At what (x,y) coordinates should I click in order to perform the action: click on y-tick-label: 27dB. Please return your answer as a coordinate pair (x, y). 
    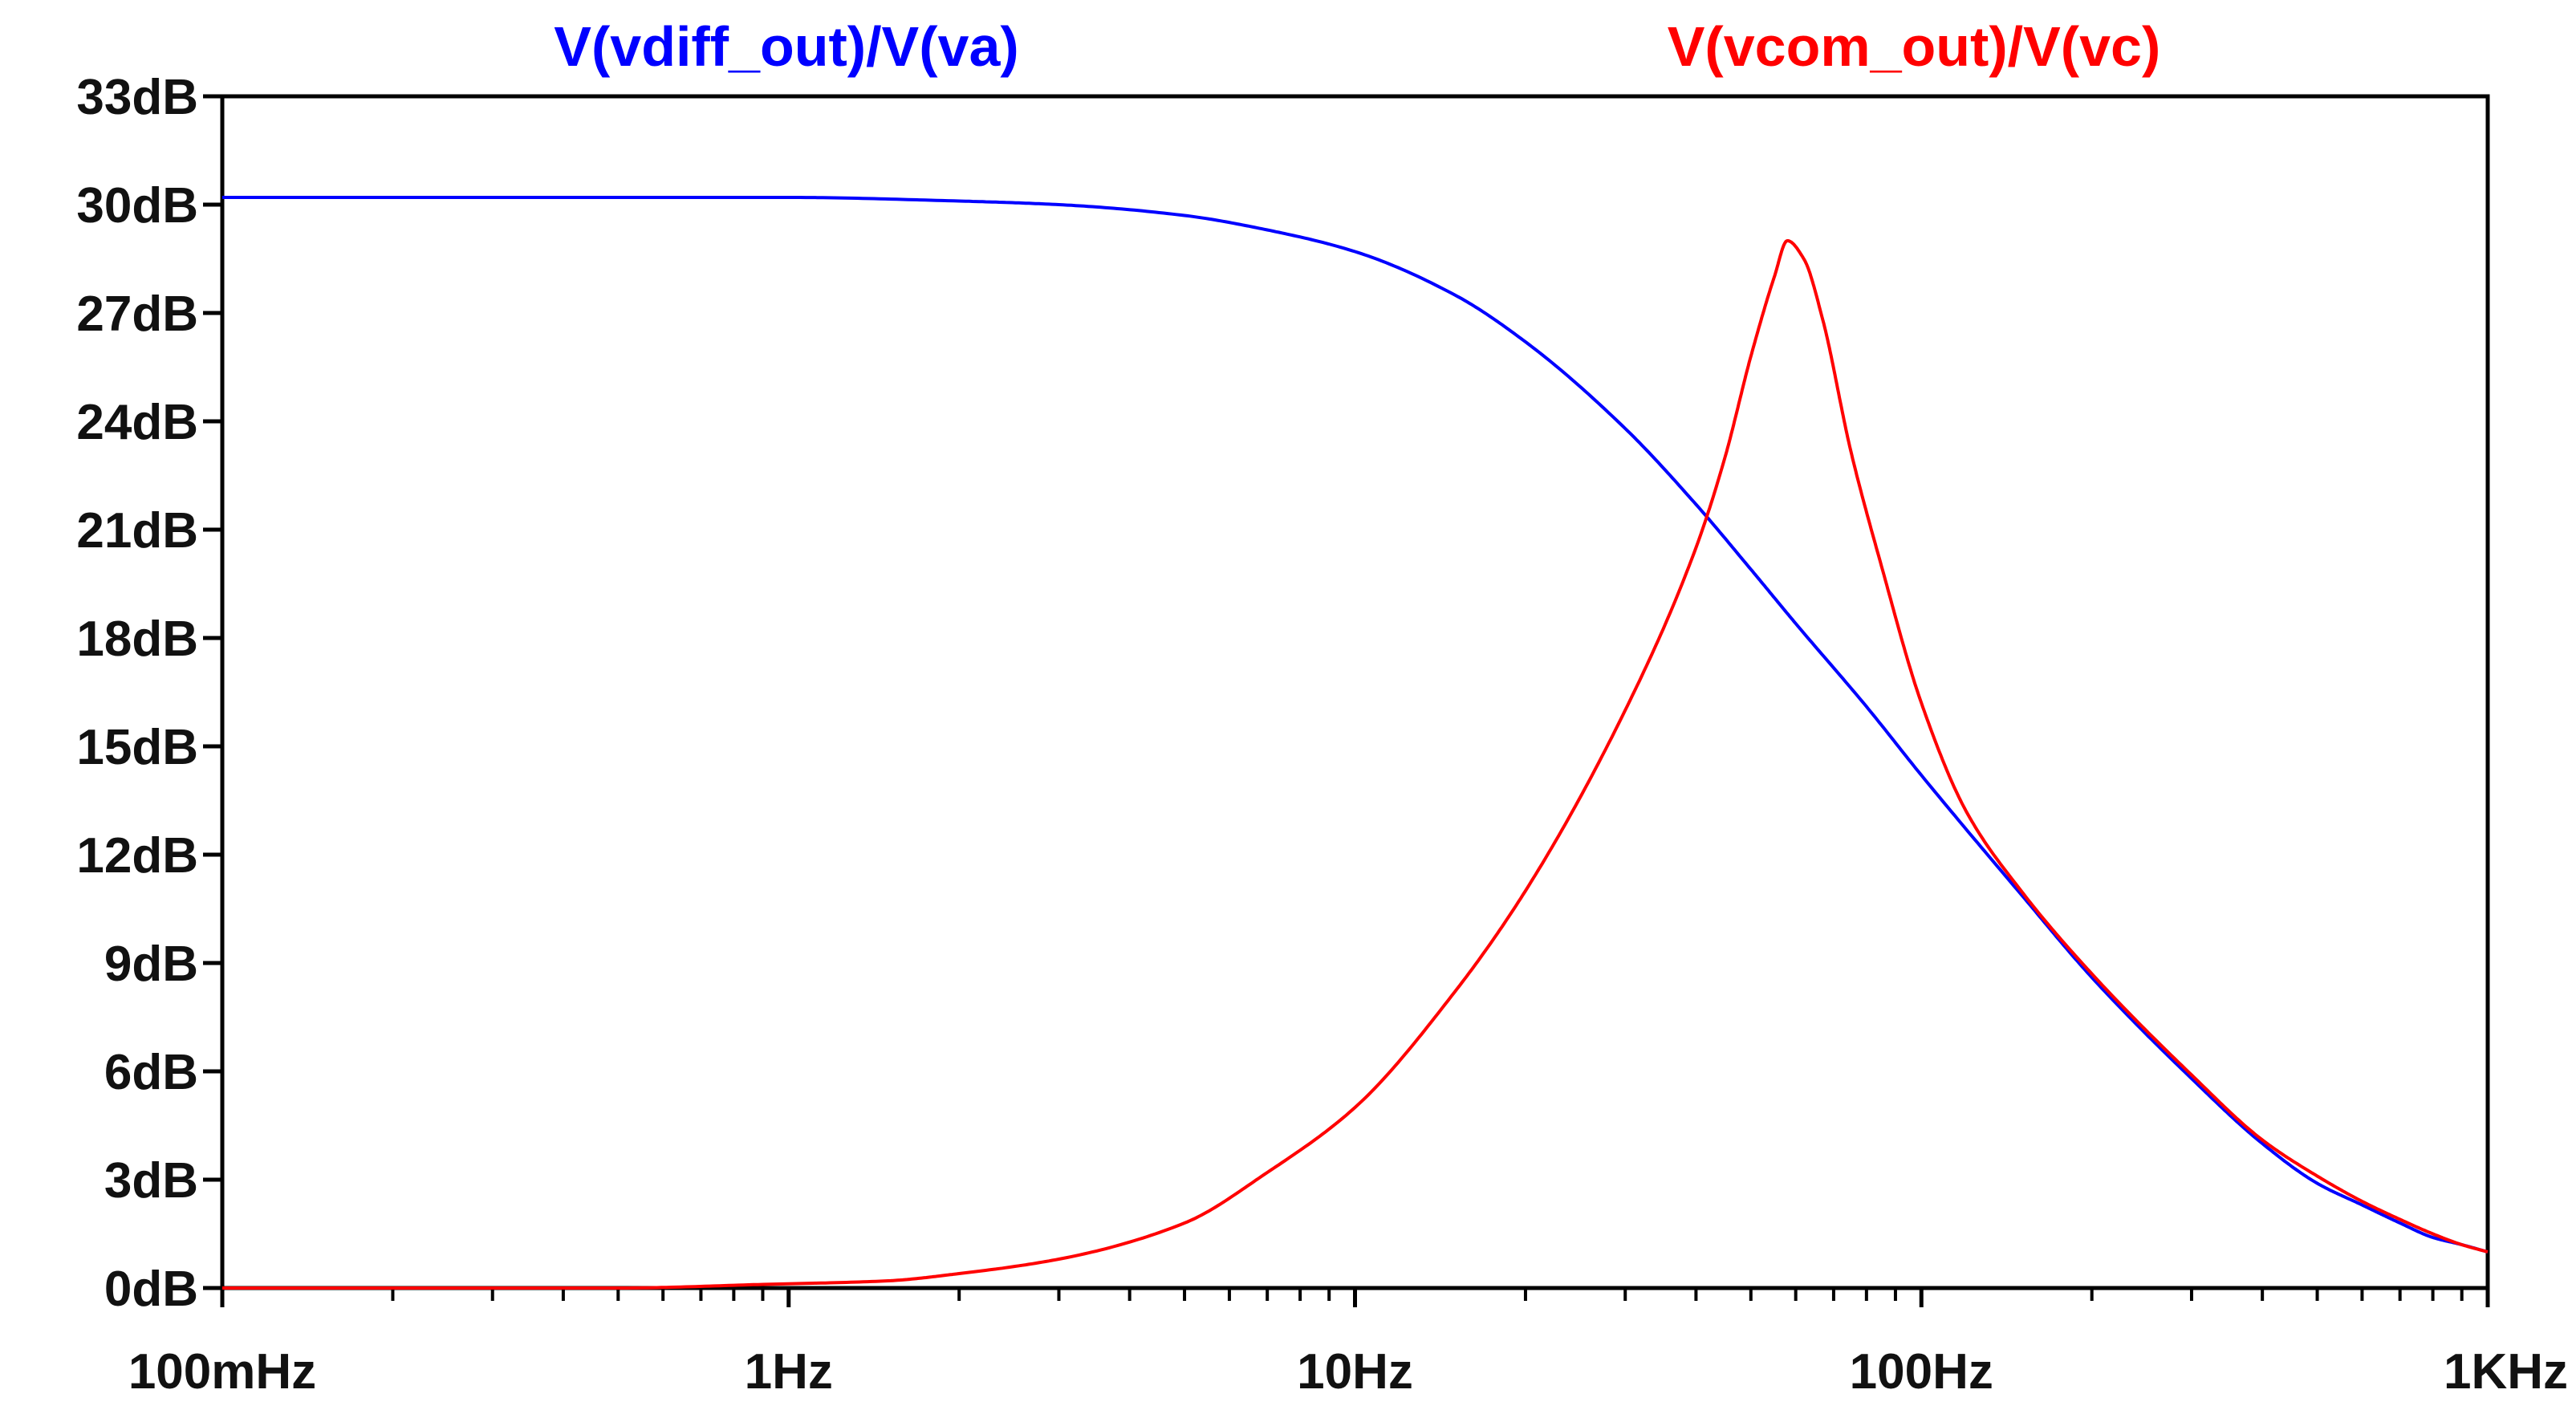
    Looking at the image, I should click on (137, 314).